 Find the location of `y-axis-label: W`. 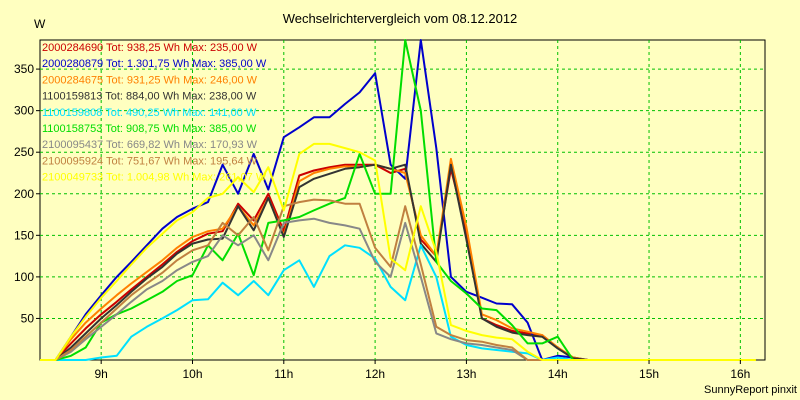

y-axis-label: W is located at coordinates (40, 24).